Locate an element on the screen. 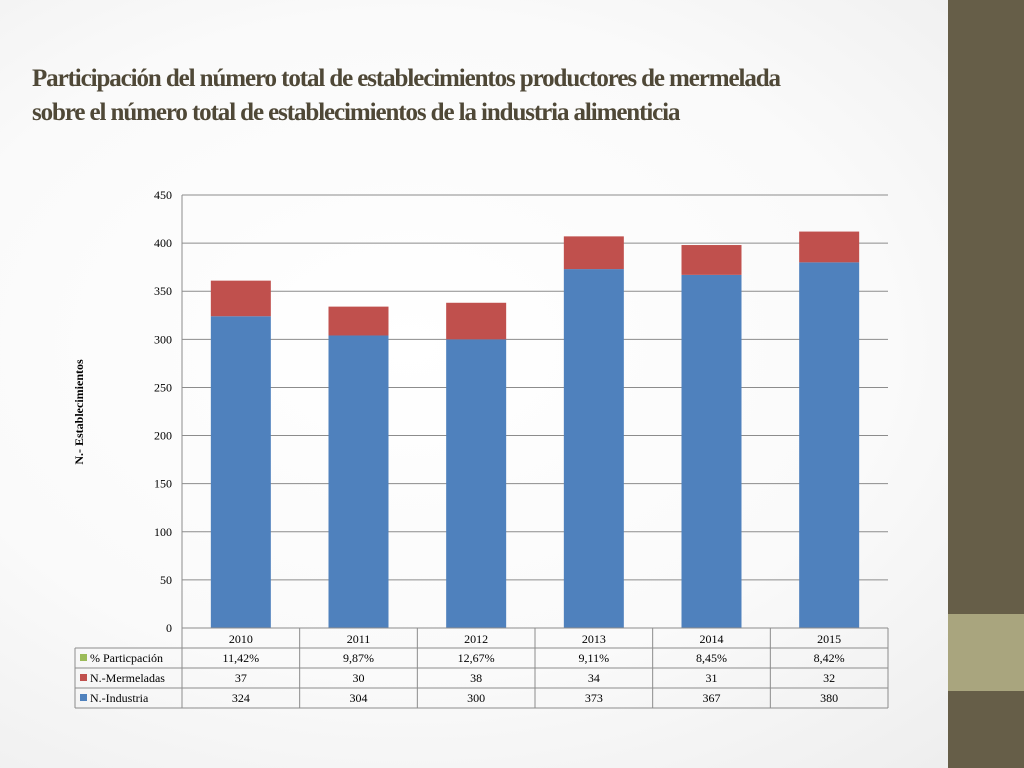  table-cell: 37 is located at coordinates (241, 678).